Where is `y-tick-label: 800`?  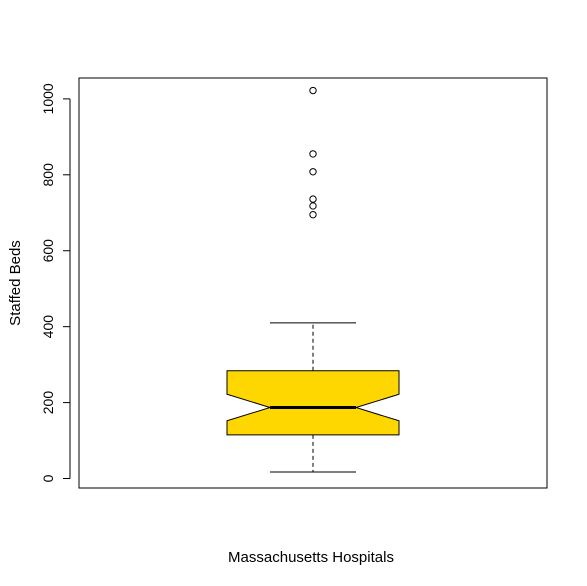 y-tick-label: 800 is located at coordinates (48, 175).